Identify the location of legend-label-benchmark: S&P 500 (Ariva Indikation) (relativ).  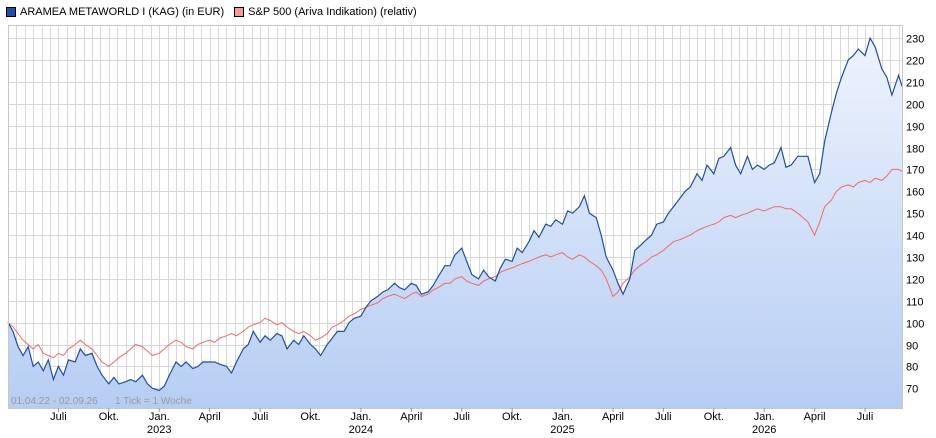
(332, 12).